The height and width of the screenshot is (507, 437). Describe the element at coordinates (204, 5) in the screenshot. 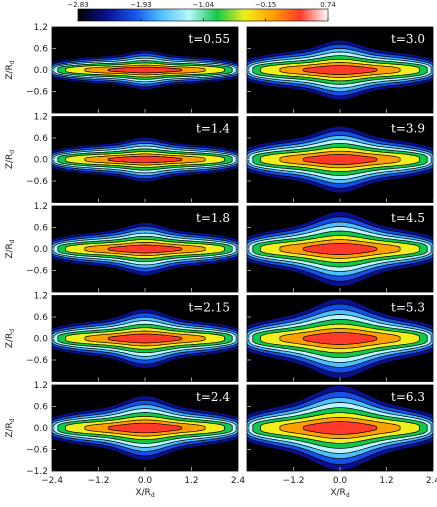

I see `colorbar-tick-label: −1.04` at that location.